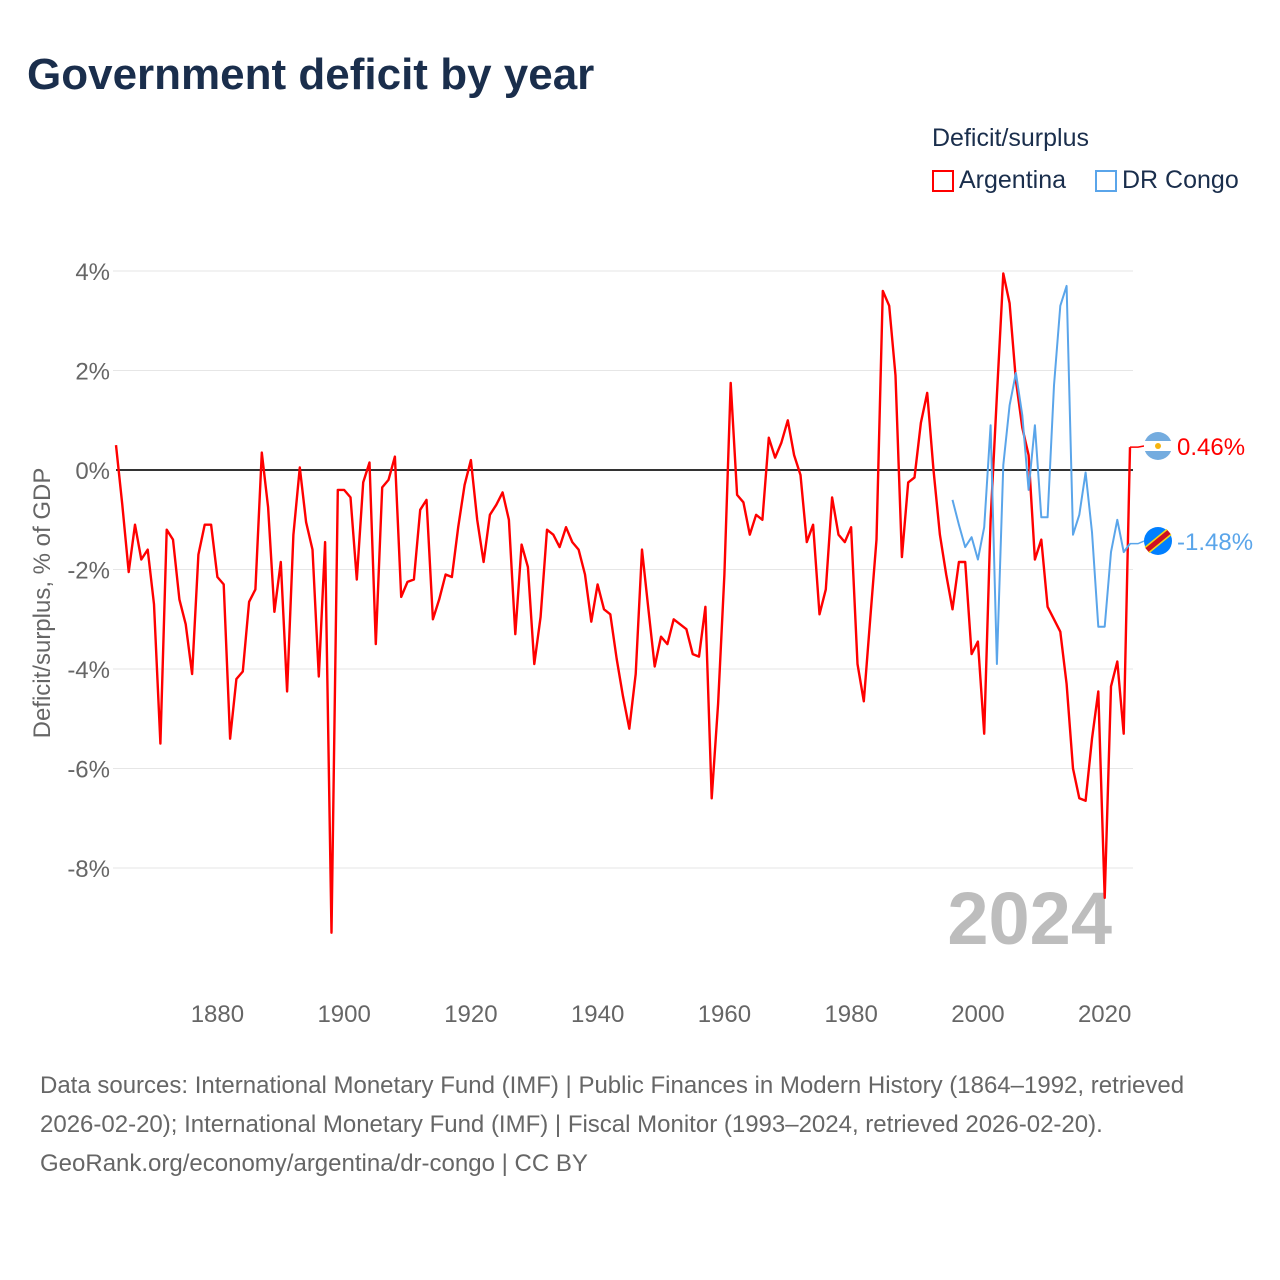 Image resolution: width=1280 pixels, height=1280 pixels. I want to click on x-tick-label: 1980, so click(850, 1014).